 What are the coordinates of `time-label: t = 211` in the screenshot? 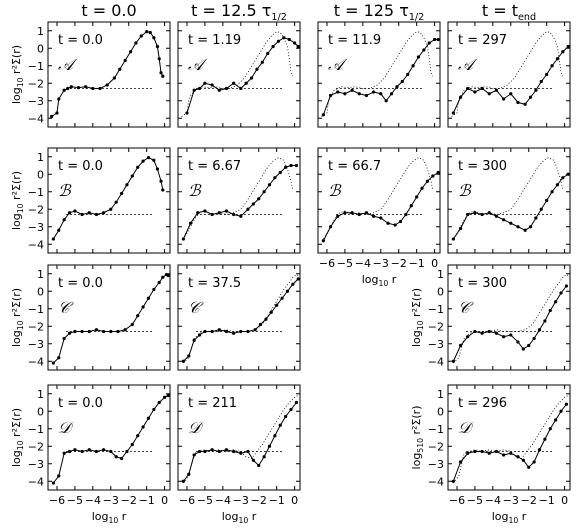 It's located at (212, 403).